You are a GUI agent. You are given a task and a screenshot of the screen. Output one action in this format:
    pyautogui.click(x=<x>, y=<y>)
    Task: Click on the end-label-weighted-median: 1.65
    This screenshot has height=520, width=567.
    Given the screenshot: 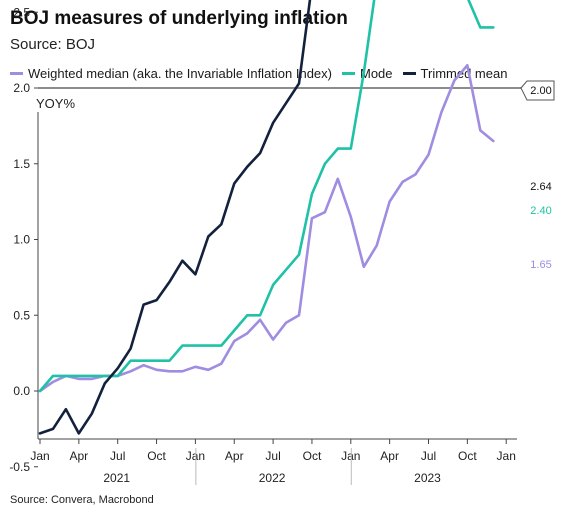 What is the action you would take?
    pyautogui.click(x=540, y=265)
    